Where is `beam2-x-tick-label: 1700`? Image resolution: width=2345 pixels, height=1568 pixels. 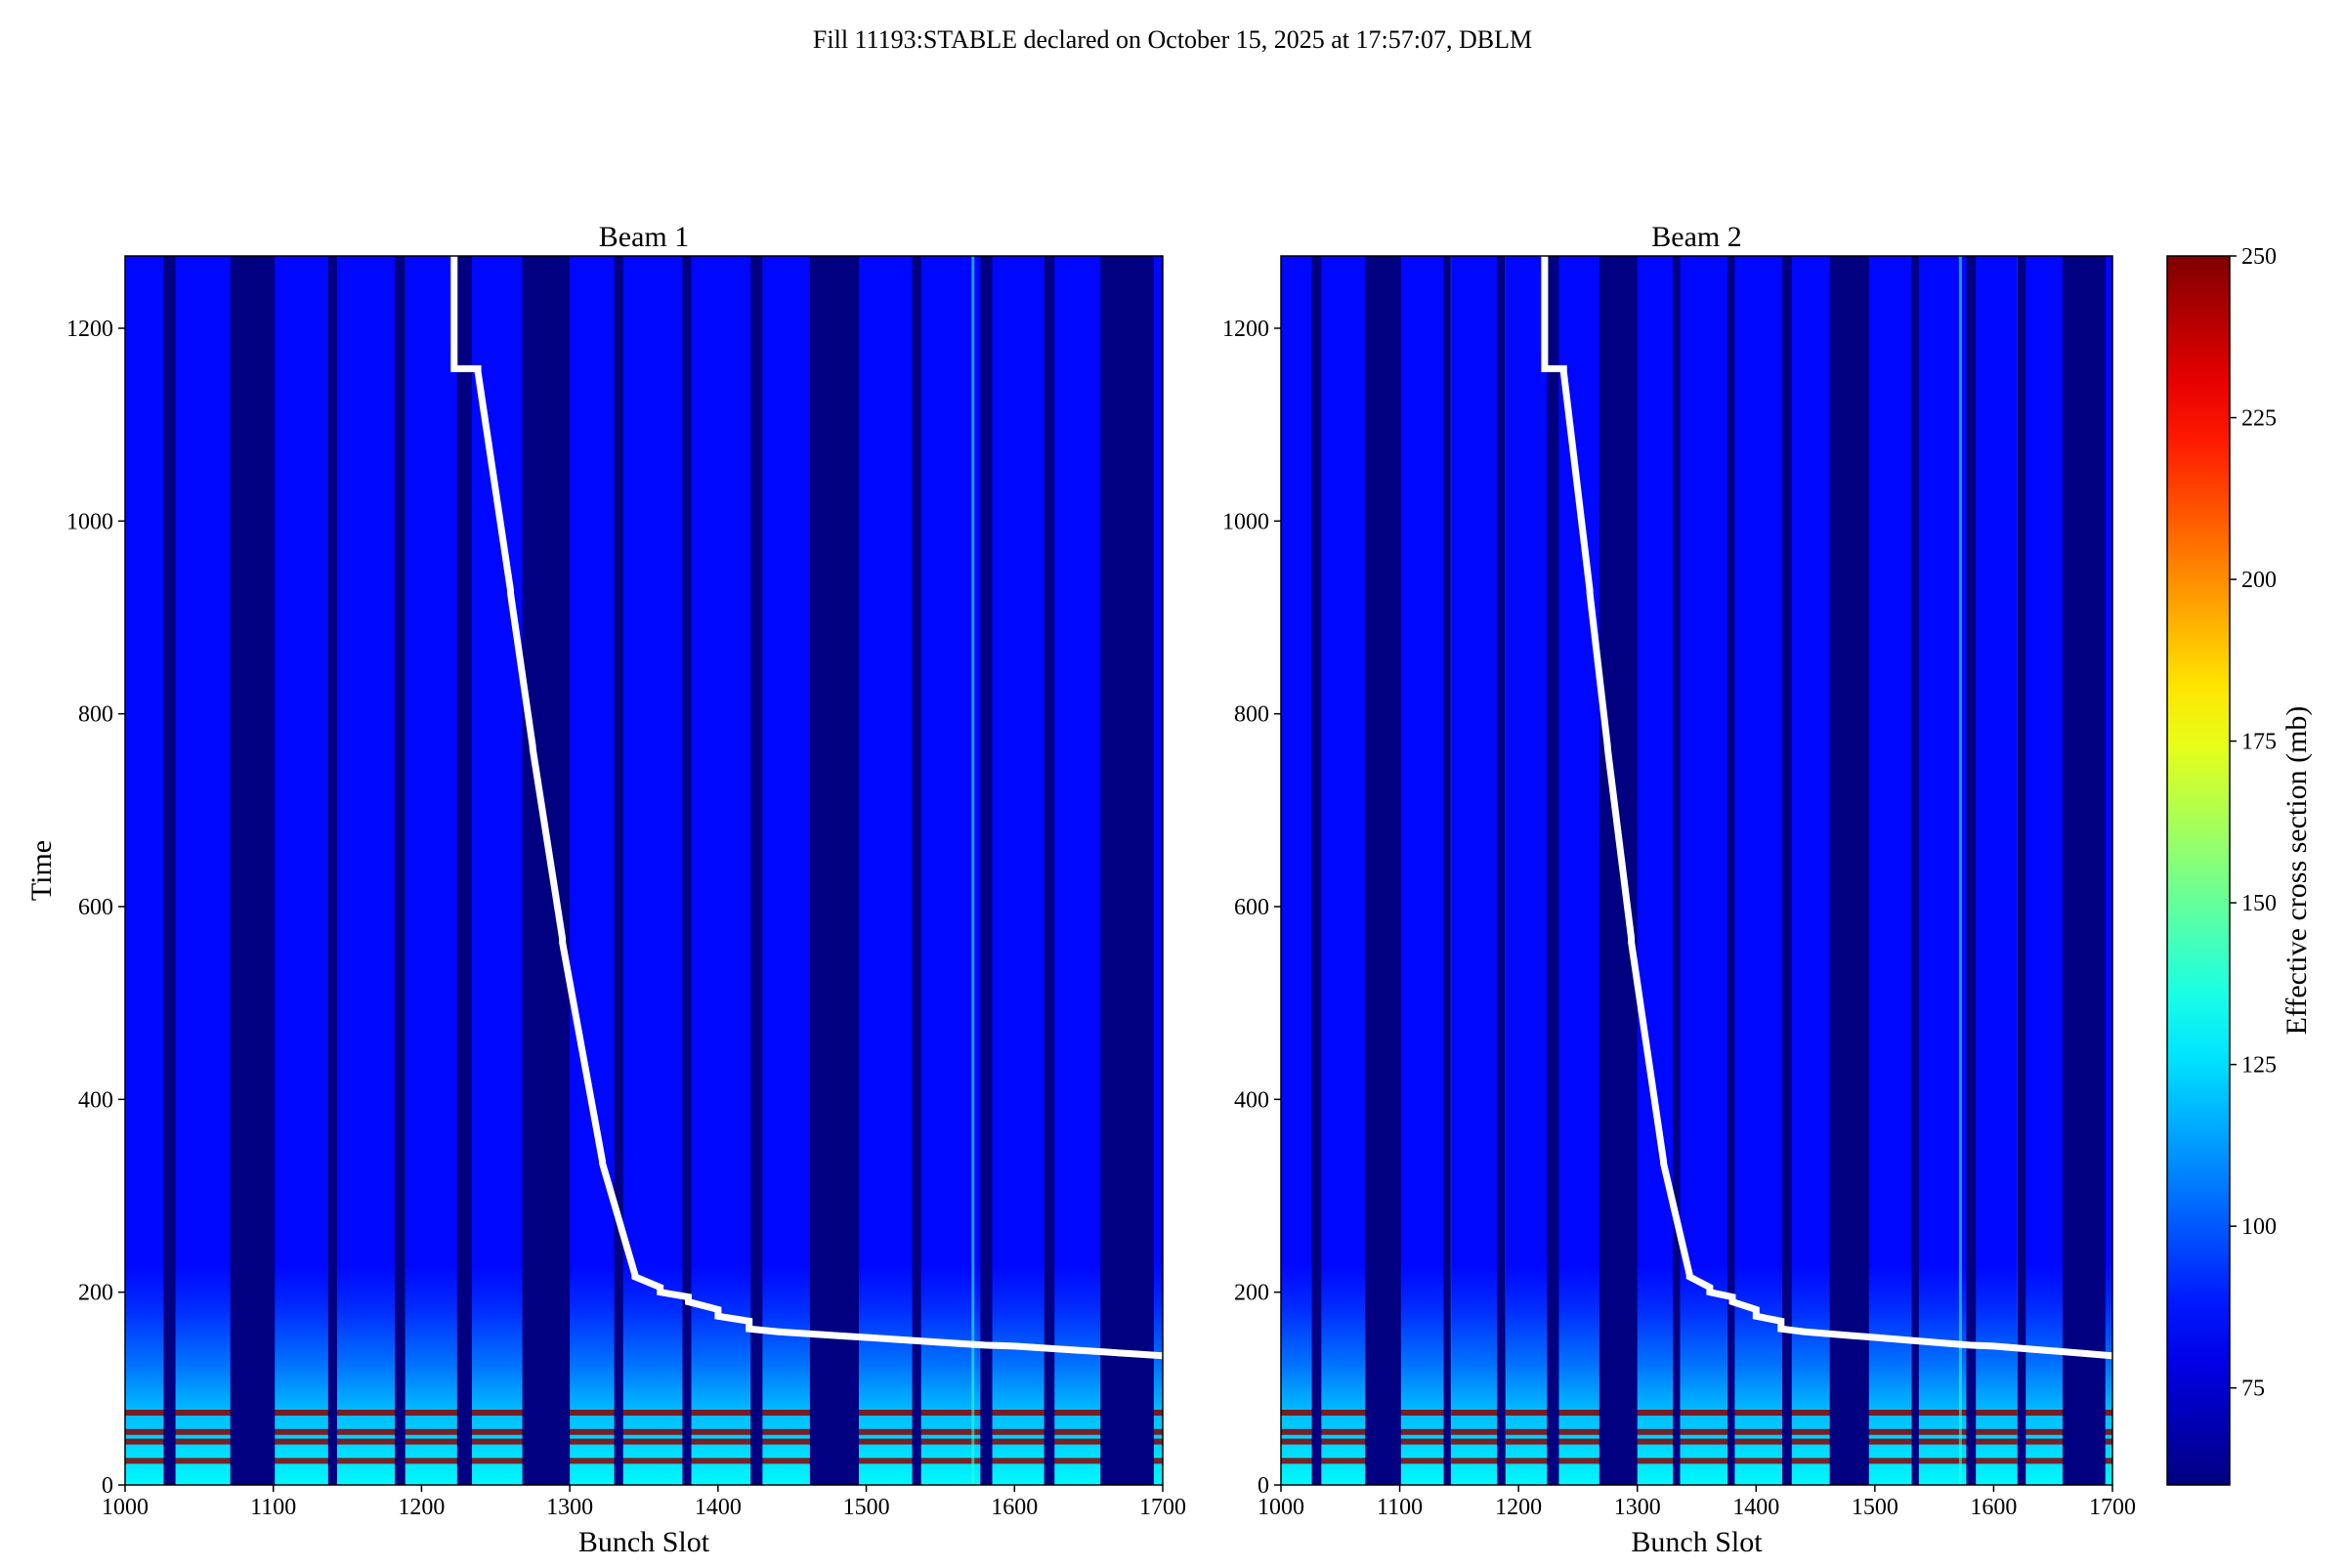 beam2-x-tick-label: 1700 is located at coordinates (2112, 1507).